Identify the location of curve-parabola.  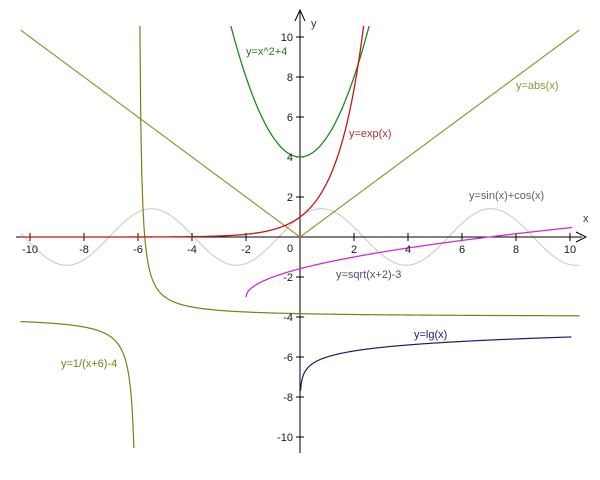
(300, 92).